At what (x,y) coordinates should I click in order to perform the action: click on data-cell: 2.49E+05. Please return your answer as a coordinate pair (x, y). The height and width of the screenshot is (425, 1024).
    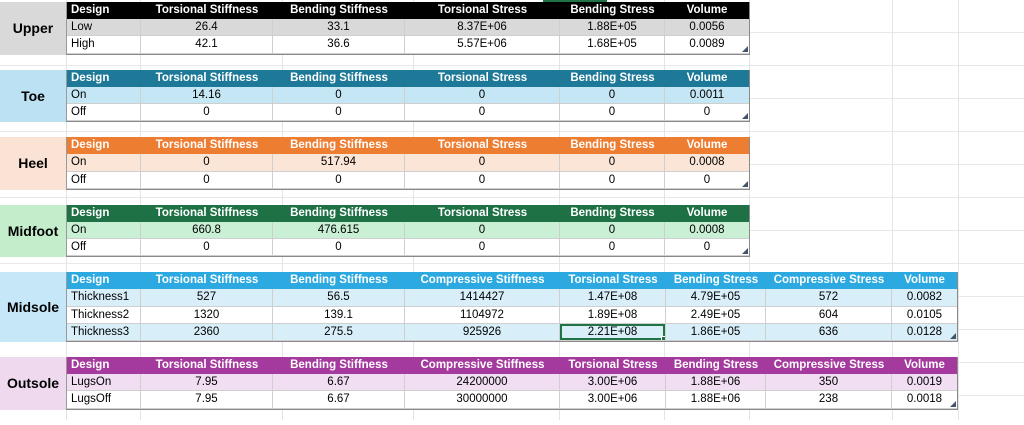
    Looking at the image, I should click on (716, 315).